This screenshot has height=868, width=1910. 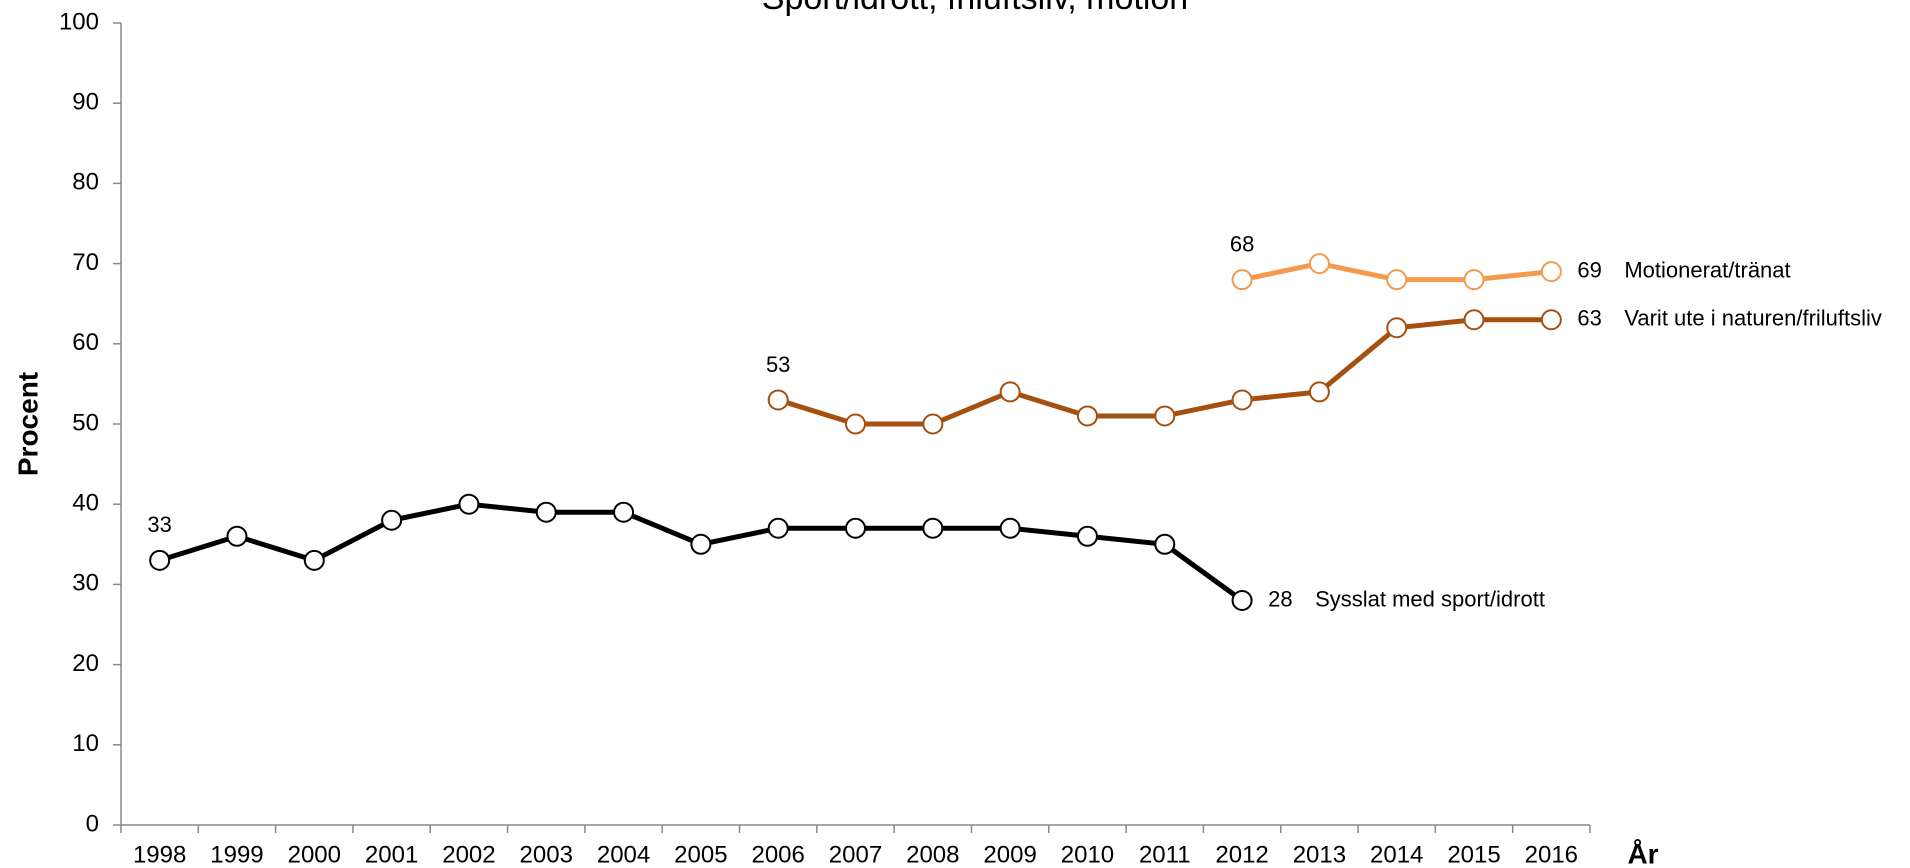 I want to click on data-label: 68, so click(x=1242, y=243).